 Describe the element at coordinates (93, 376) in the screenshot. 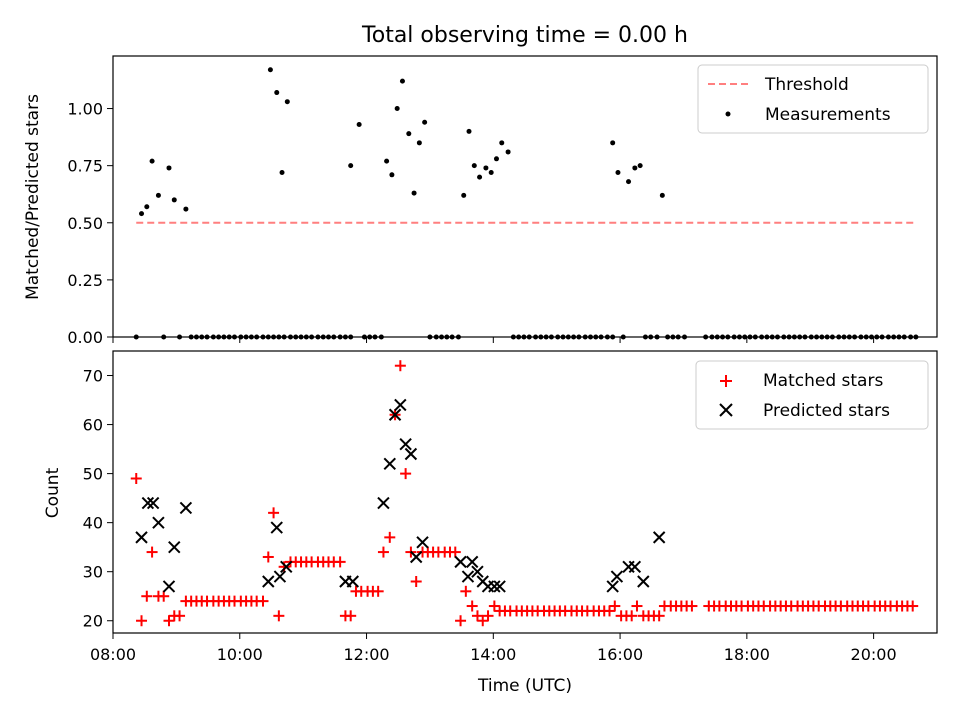

I see `bottom-y-tick-label: 70` at that location.